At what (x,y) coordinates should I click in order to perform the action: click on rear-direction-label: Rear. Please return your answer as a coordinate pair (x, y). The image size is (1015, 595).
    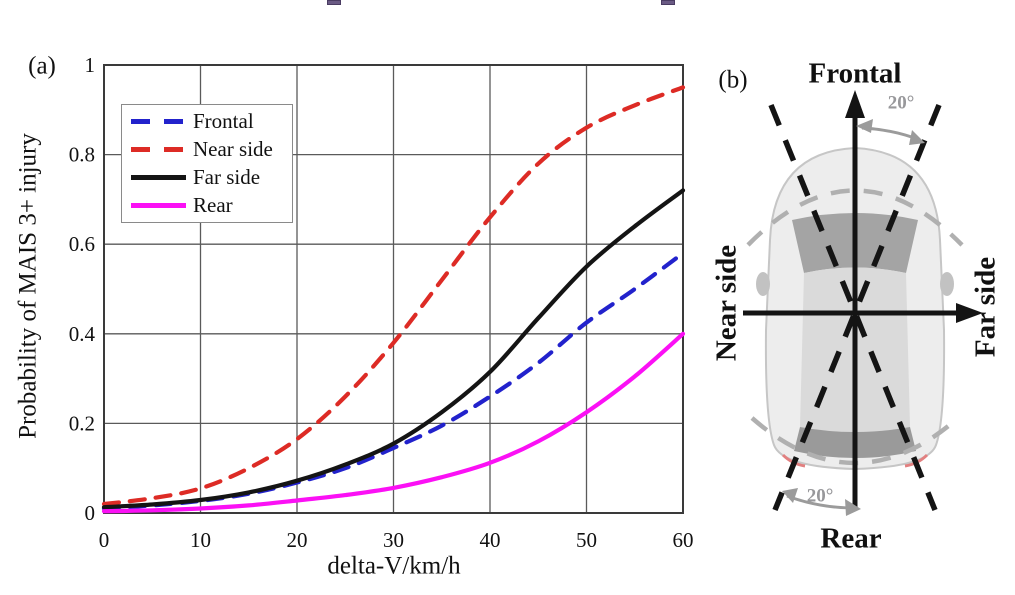
    Looking at the image, I should click on (851, 538).